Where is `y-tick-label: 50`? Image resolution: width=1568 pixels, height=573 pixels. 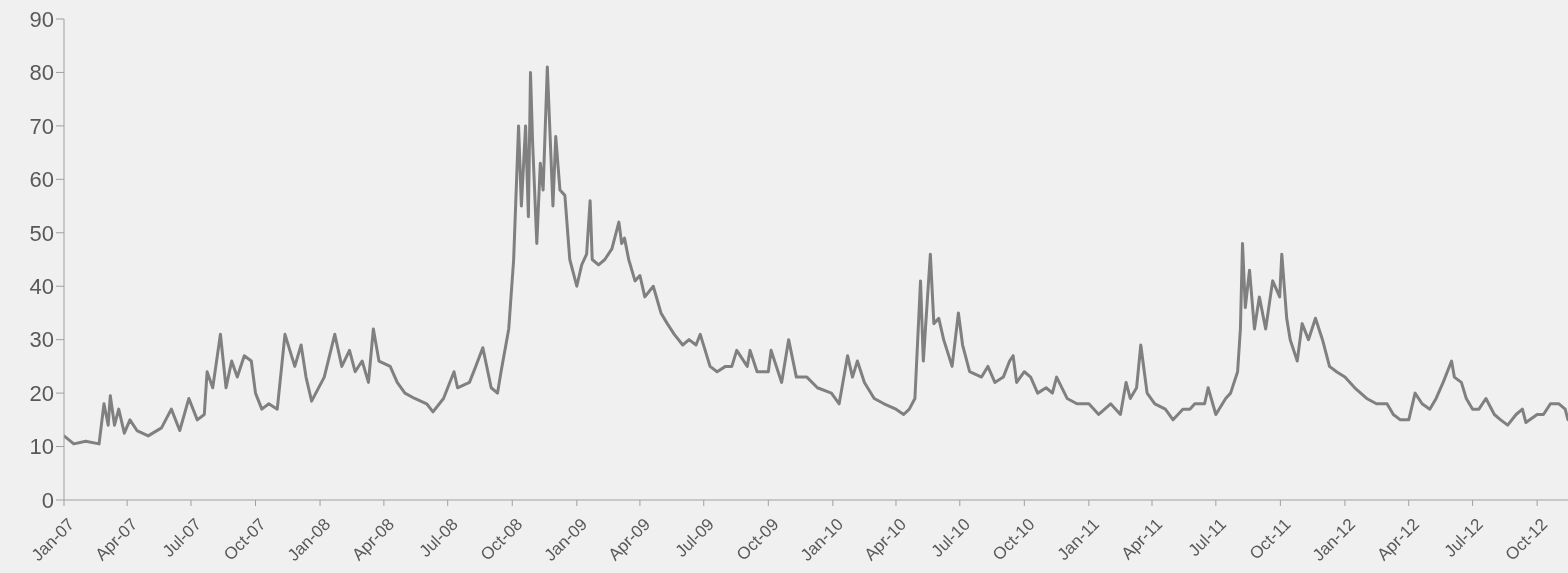
y-tick-label: 50 is located at coordinates (41, 233).